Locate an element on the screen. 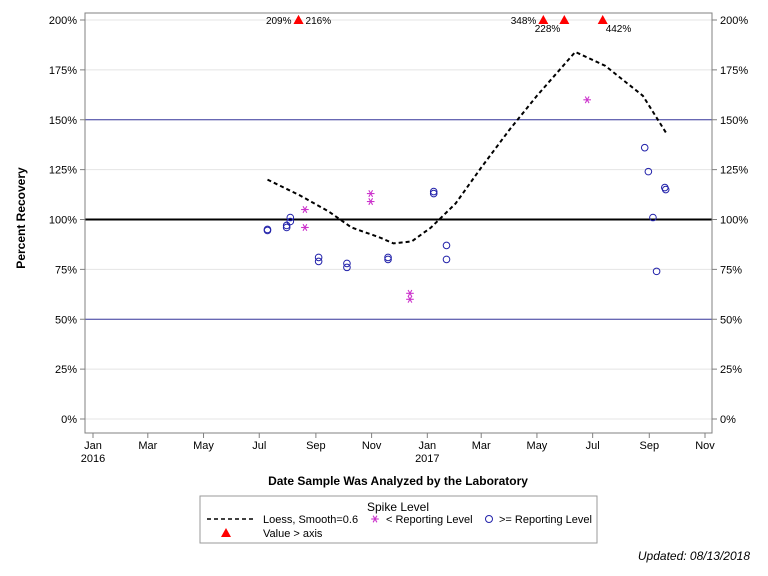 Image resolution: width=768 pixels, height=576 pixels. y-tick-label-right: 50% is located at coordinates (731, 320).